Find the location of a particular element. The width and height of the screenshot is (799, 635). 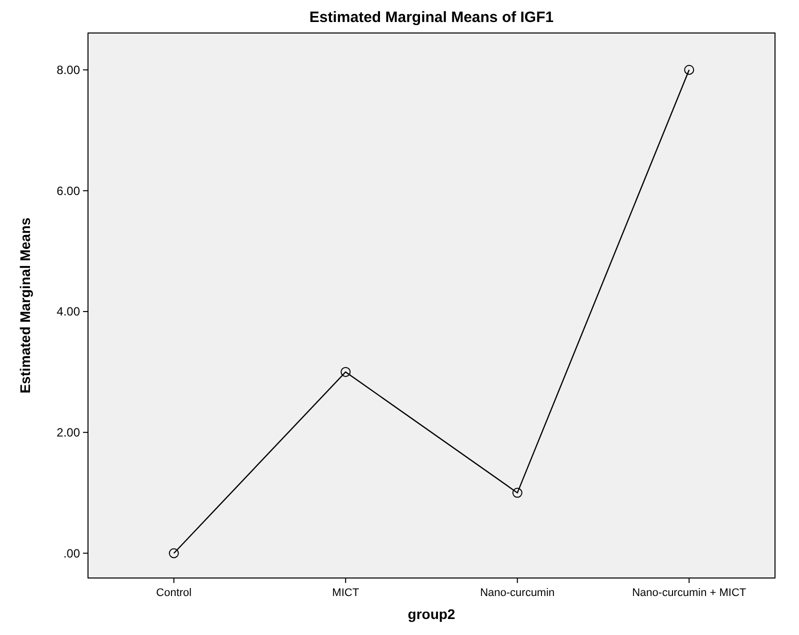

x-tick-label: Nano-curcumin is located at coordinates (517, 593).